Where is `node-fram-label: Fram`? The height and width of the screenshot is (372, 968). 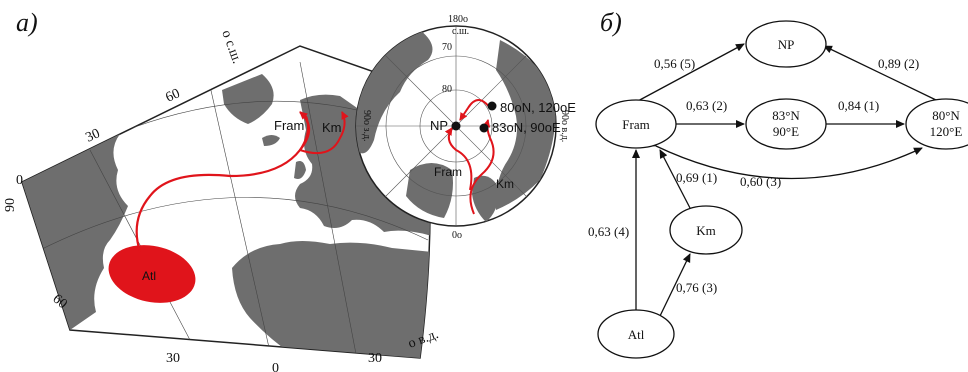 node-fram-label: Fram is located at coordinates (635, 124).